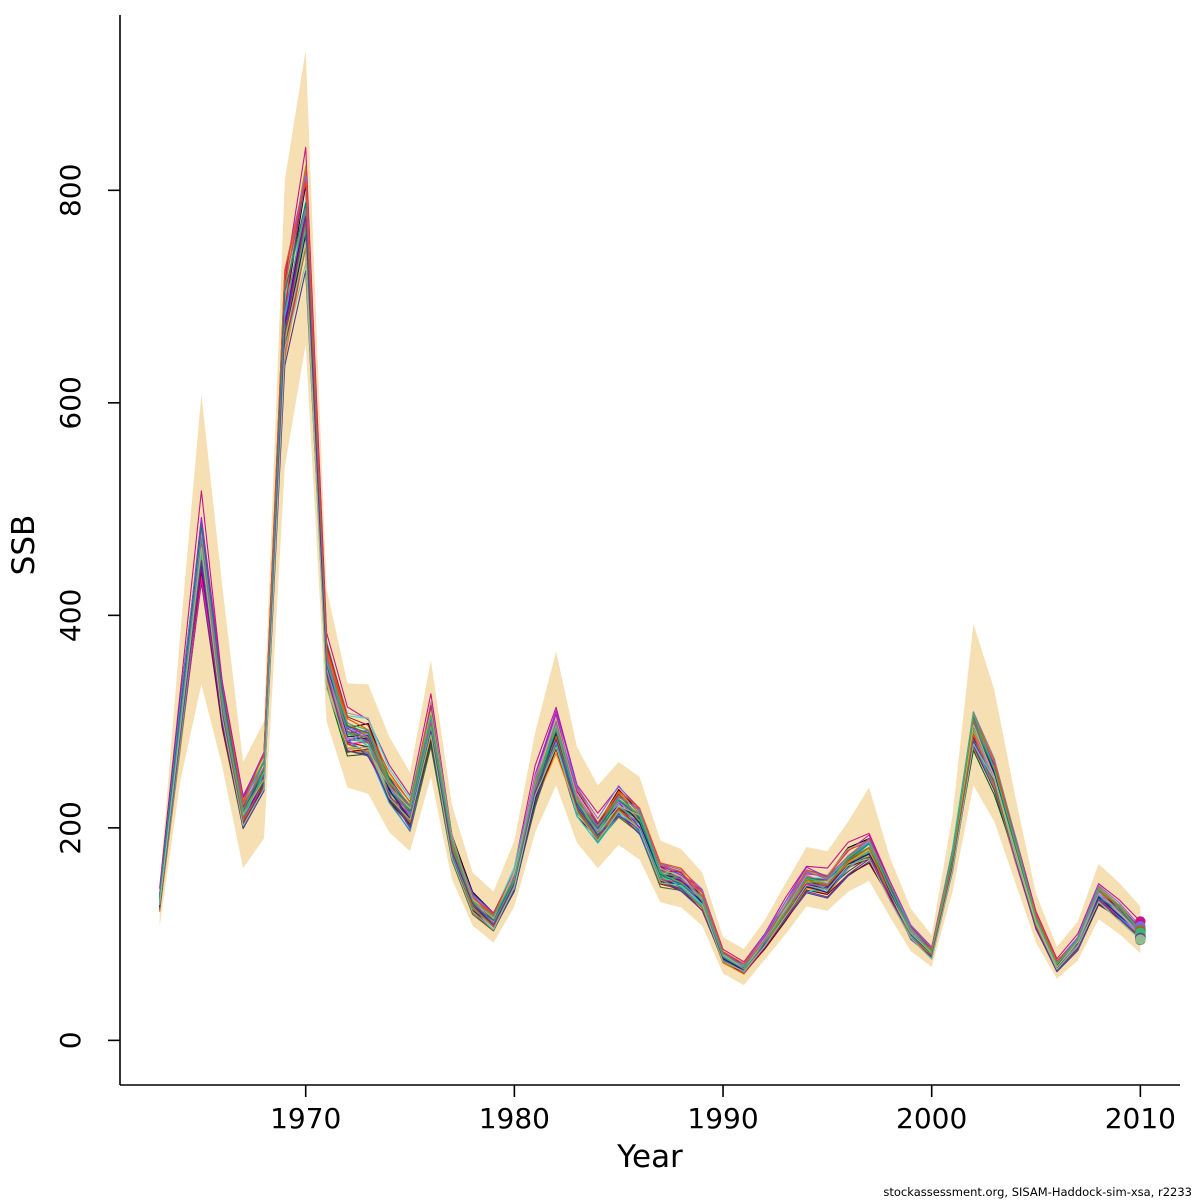 This screenshot has height=1200, width=1200. What do you see at coordinates (1140, 931) in the screenshot?
I see `end-point-markers-layer` at bounding box center [1140, 931].